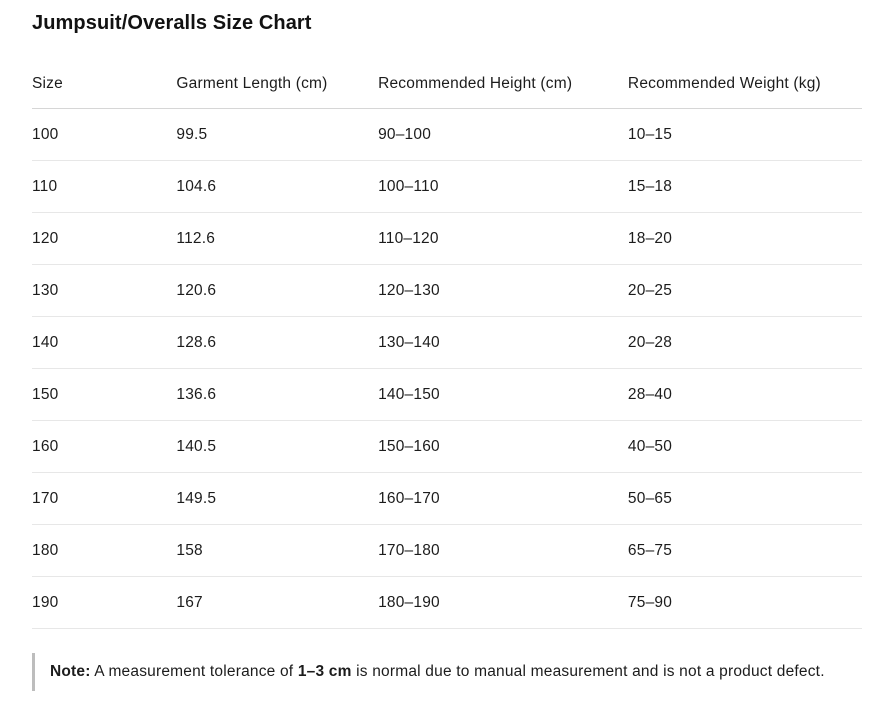  What do you see at coordinates (503, 186) in the screenshot?
I see `table-cell-recommended-height: 100–110` at bounding box center [503, 186].